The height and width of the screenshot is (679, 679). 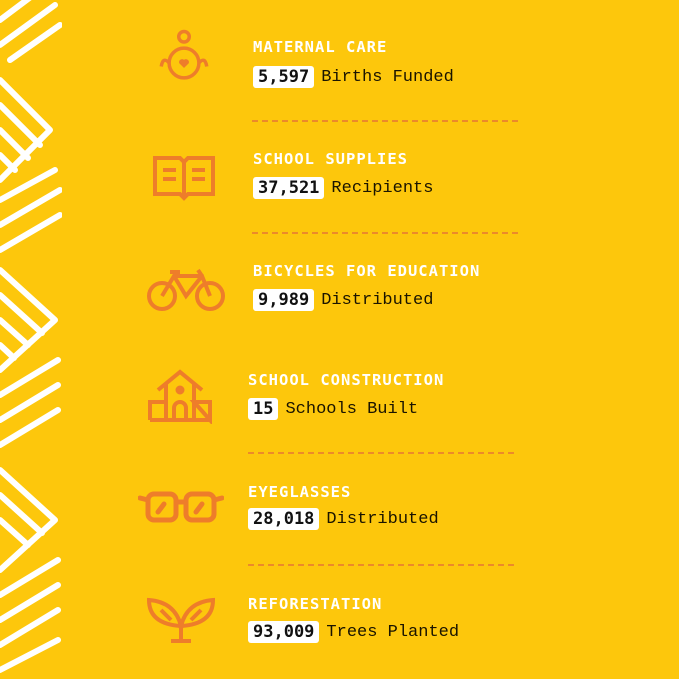 What do you see at coordinates (382, 188) in the screenshot?
I see `stat-label: Recipients` at bounding box center [382, 188].